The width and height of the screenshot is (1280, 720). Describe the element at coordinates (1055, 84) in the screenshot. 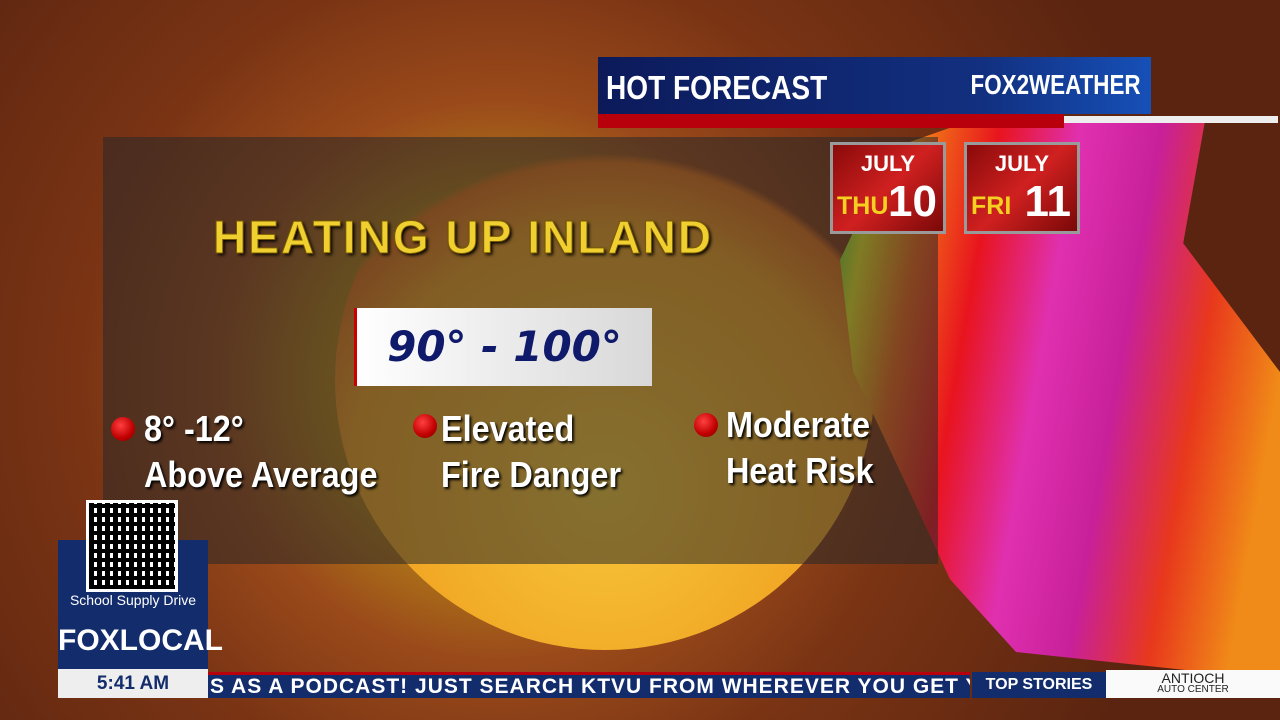

I see `fox2-weather-logo: FOX2WEATHER` at that location.